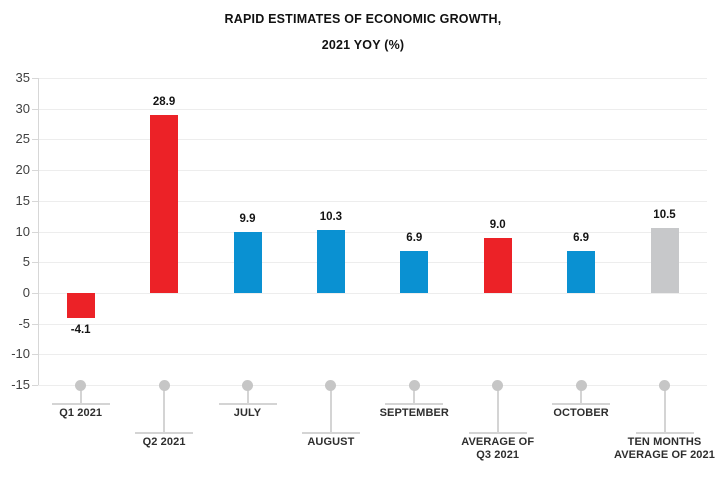 The height and width of the screenshot is (484, 726). What do you see at coordinates (247, 219) in the screenshot?
I see `bar-value-label: 9.9` at bounding box center [247, 219].